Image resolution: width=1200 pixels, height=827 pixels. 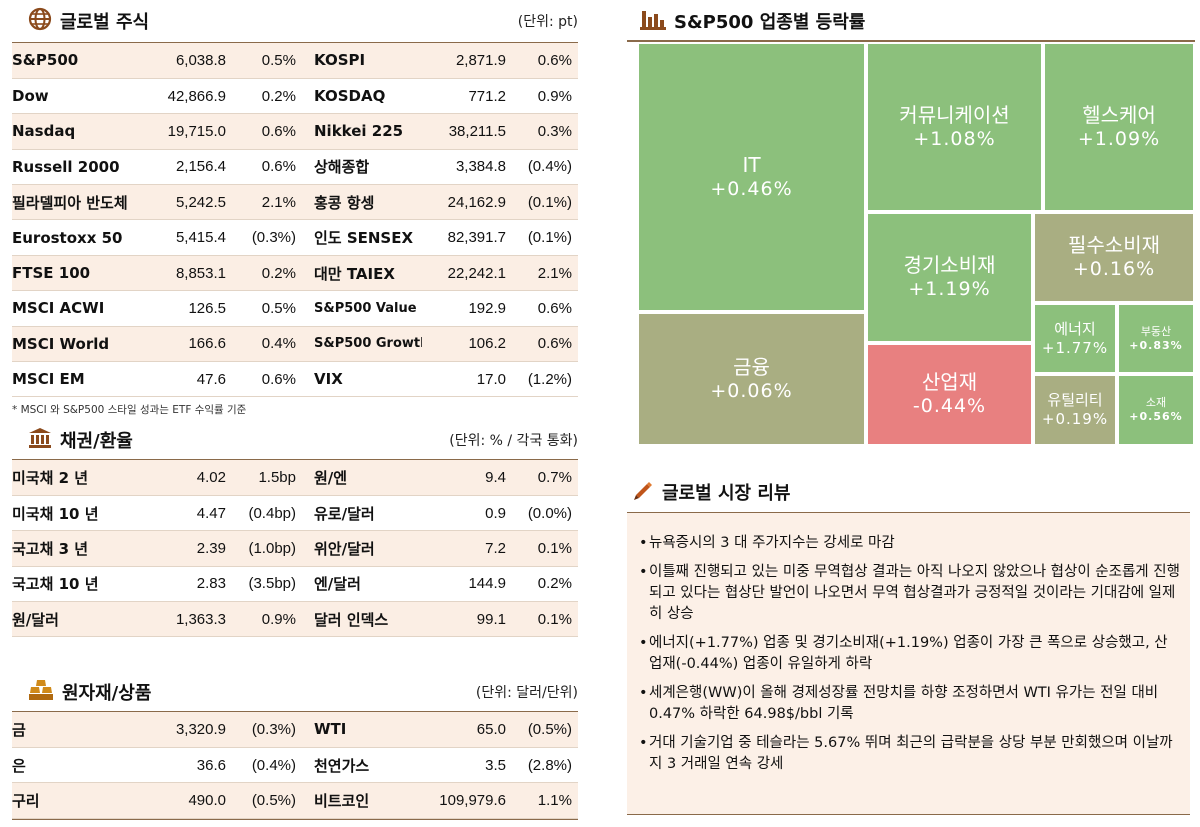 I want to click on tile-energy: 에너지 +1.77%, so click(x=1075, y=338).